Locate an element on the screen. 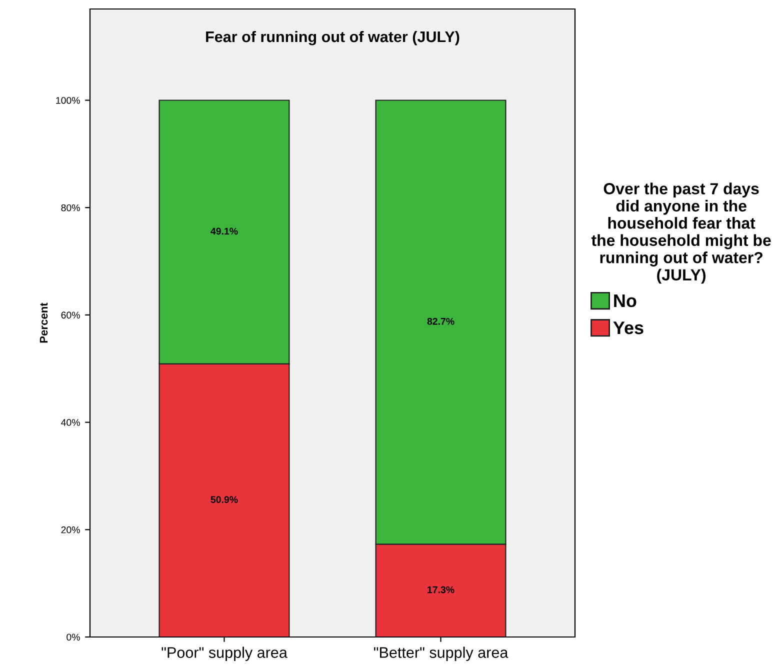 This screenshot has height=670, width=782. y-axis-title: Percent is located at coordinates (44, 322).